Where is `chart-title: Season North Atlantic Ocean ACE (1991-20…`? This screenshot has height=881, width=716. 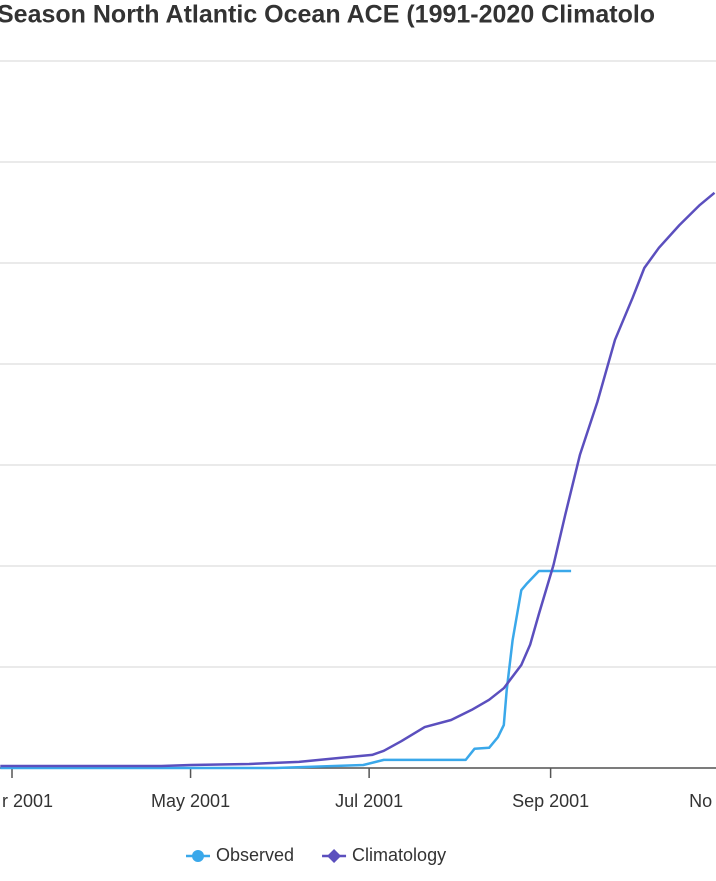 chart-title: Season North Atlantic Ocean ACE (1991-20… is located at coordinates (327, 15).